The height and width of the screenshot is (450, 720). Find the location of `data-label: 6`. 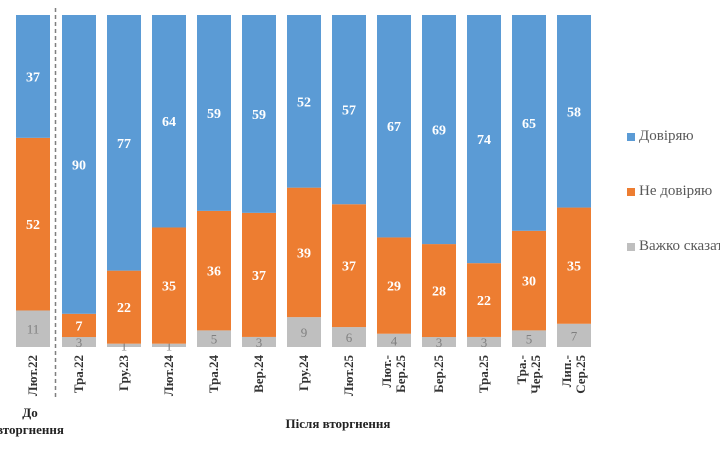

data-label: 6 is located at coordinates (349, 337).